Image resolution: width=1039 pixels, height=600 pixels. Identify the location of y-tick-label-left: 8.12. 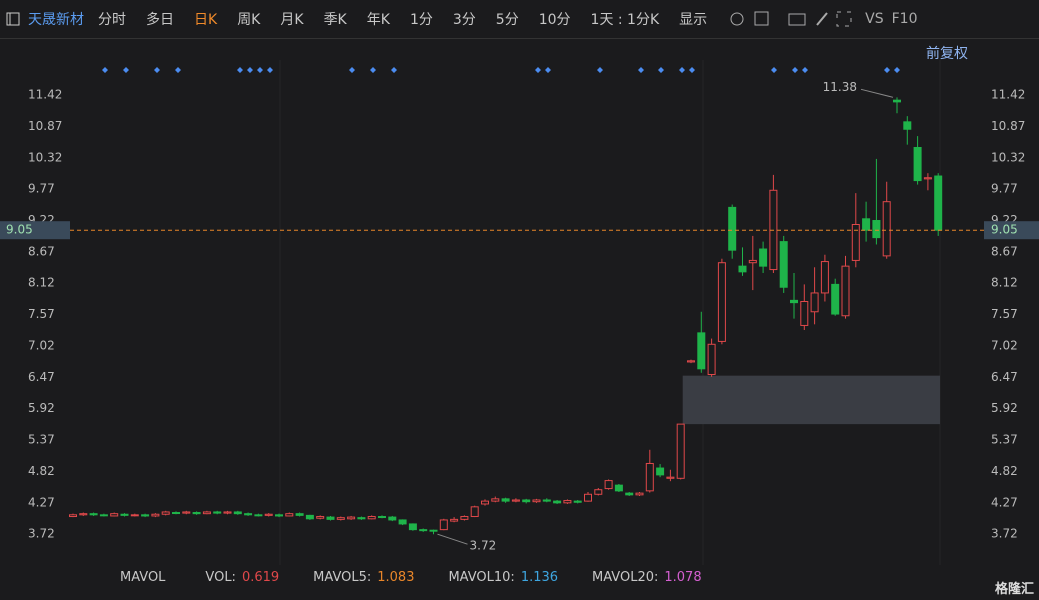
(41, 283).